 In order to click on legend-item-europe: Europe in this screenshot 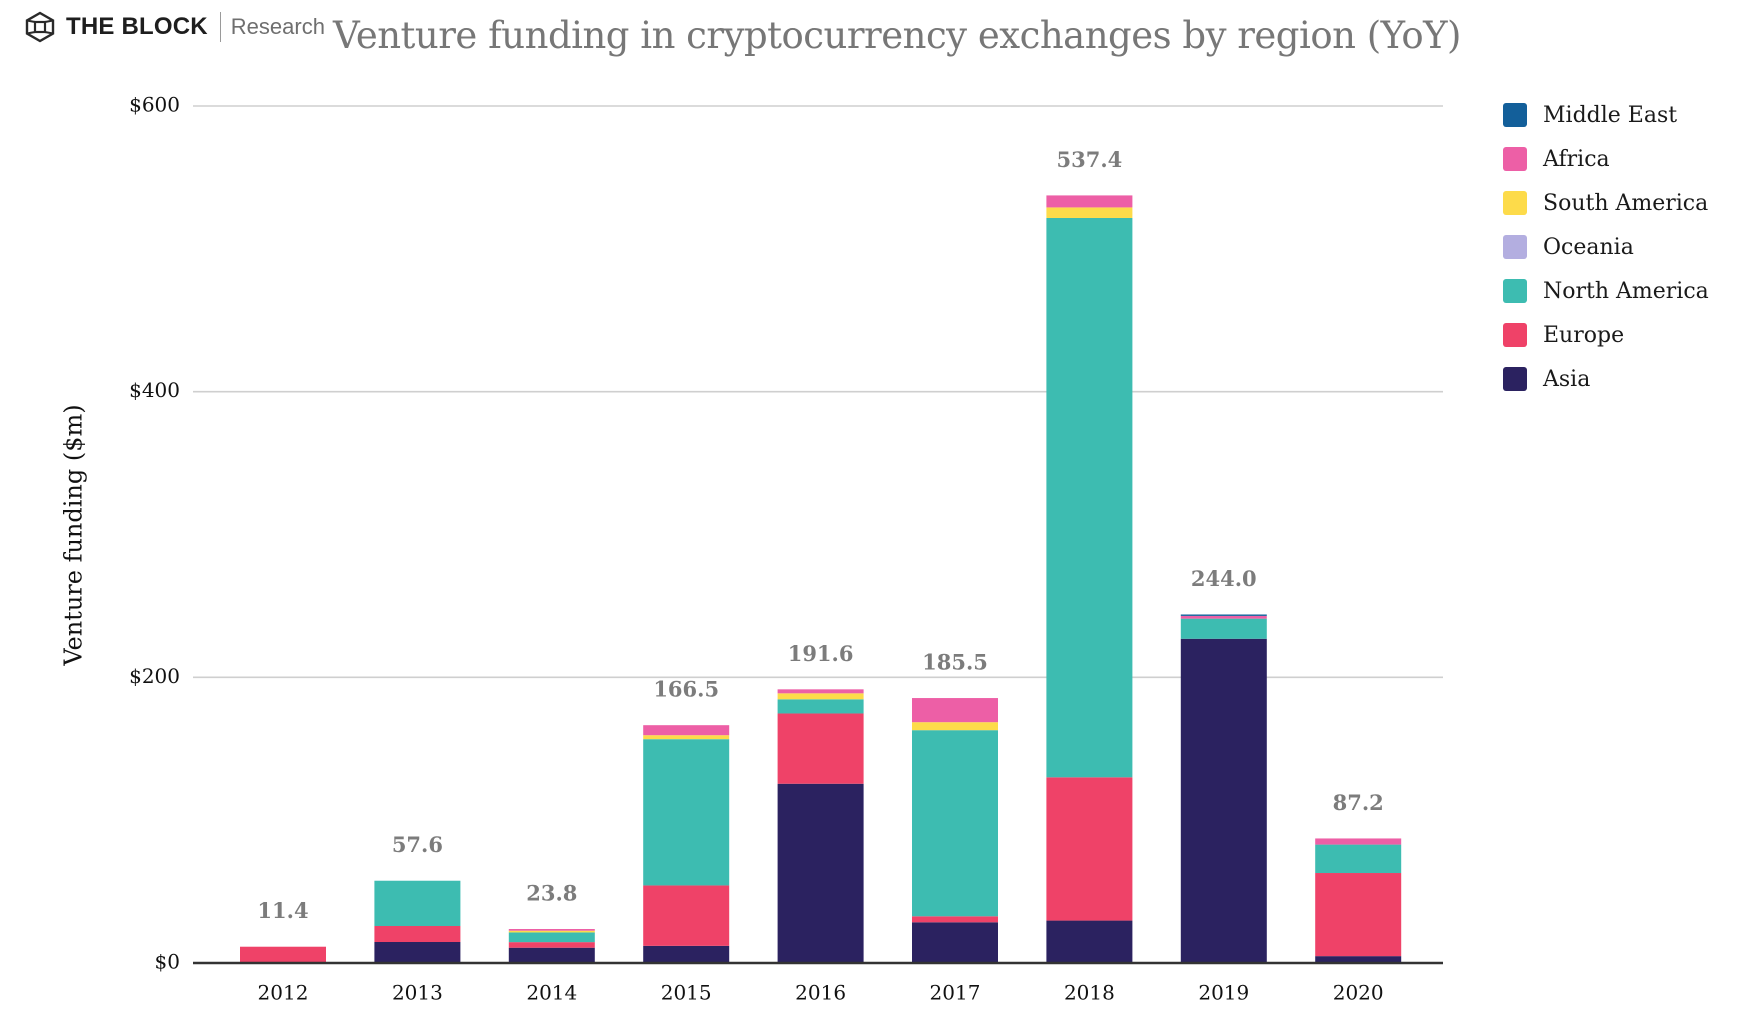, I will do `click(1606, 335)`.